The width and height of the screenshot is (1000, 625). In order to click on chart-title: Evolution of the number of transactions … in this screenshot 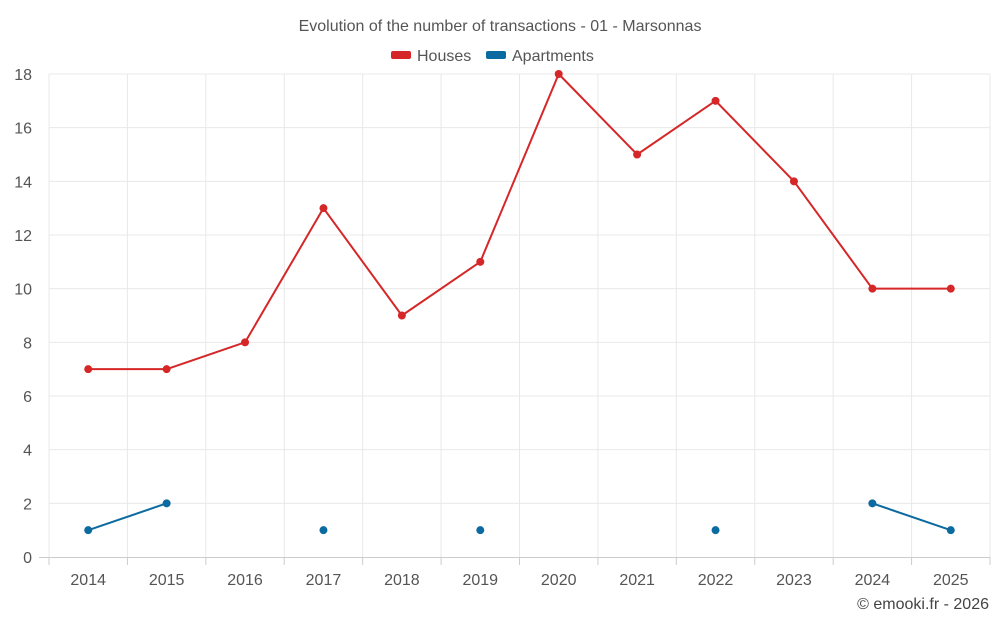, I will do `click(500, 26)`.